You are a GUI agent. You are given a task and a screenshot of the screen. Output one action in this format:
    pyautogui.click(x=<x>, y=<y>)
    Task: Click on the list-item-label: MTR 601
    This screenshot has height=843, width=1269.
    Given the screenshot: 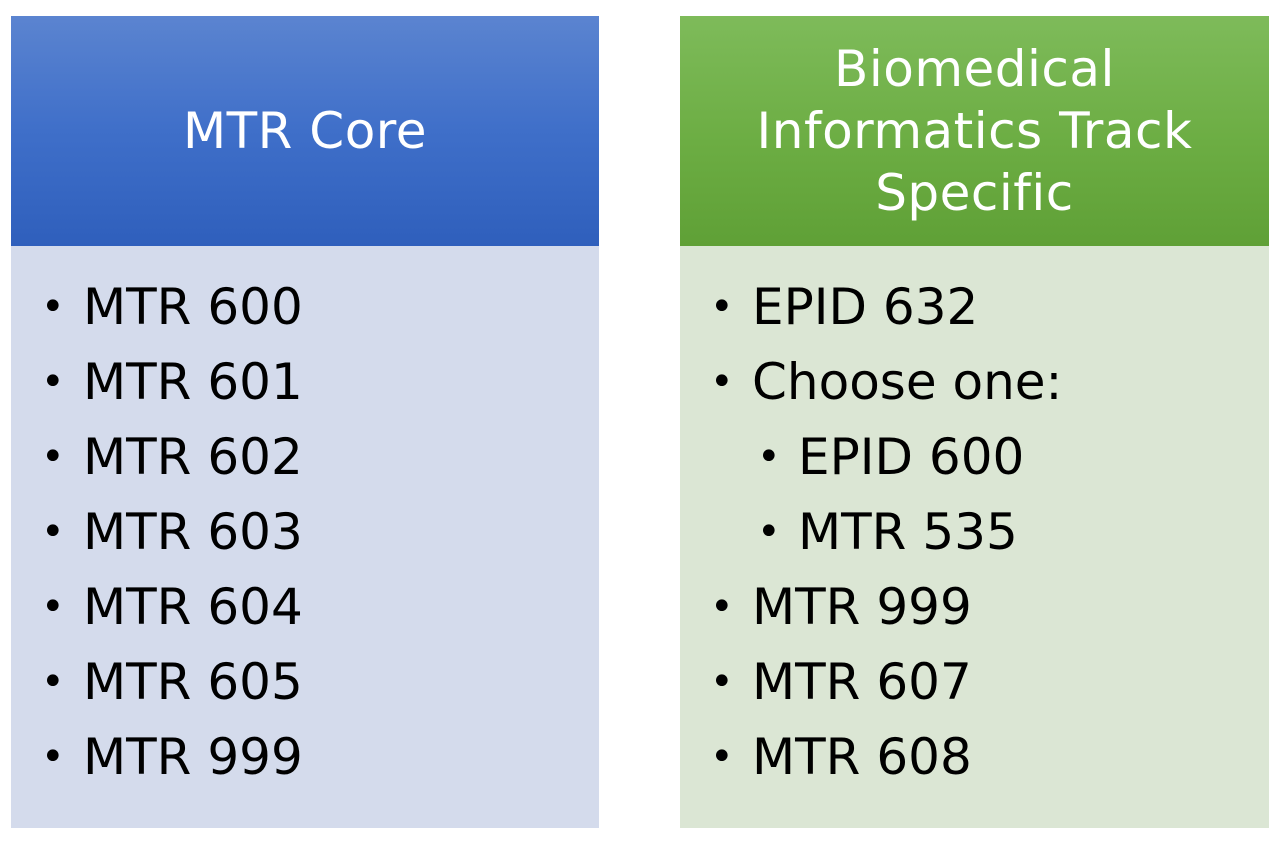 What is the action you would take?
    pyautogui.click(x=193, y=382)
    